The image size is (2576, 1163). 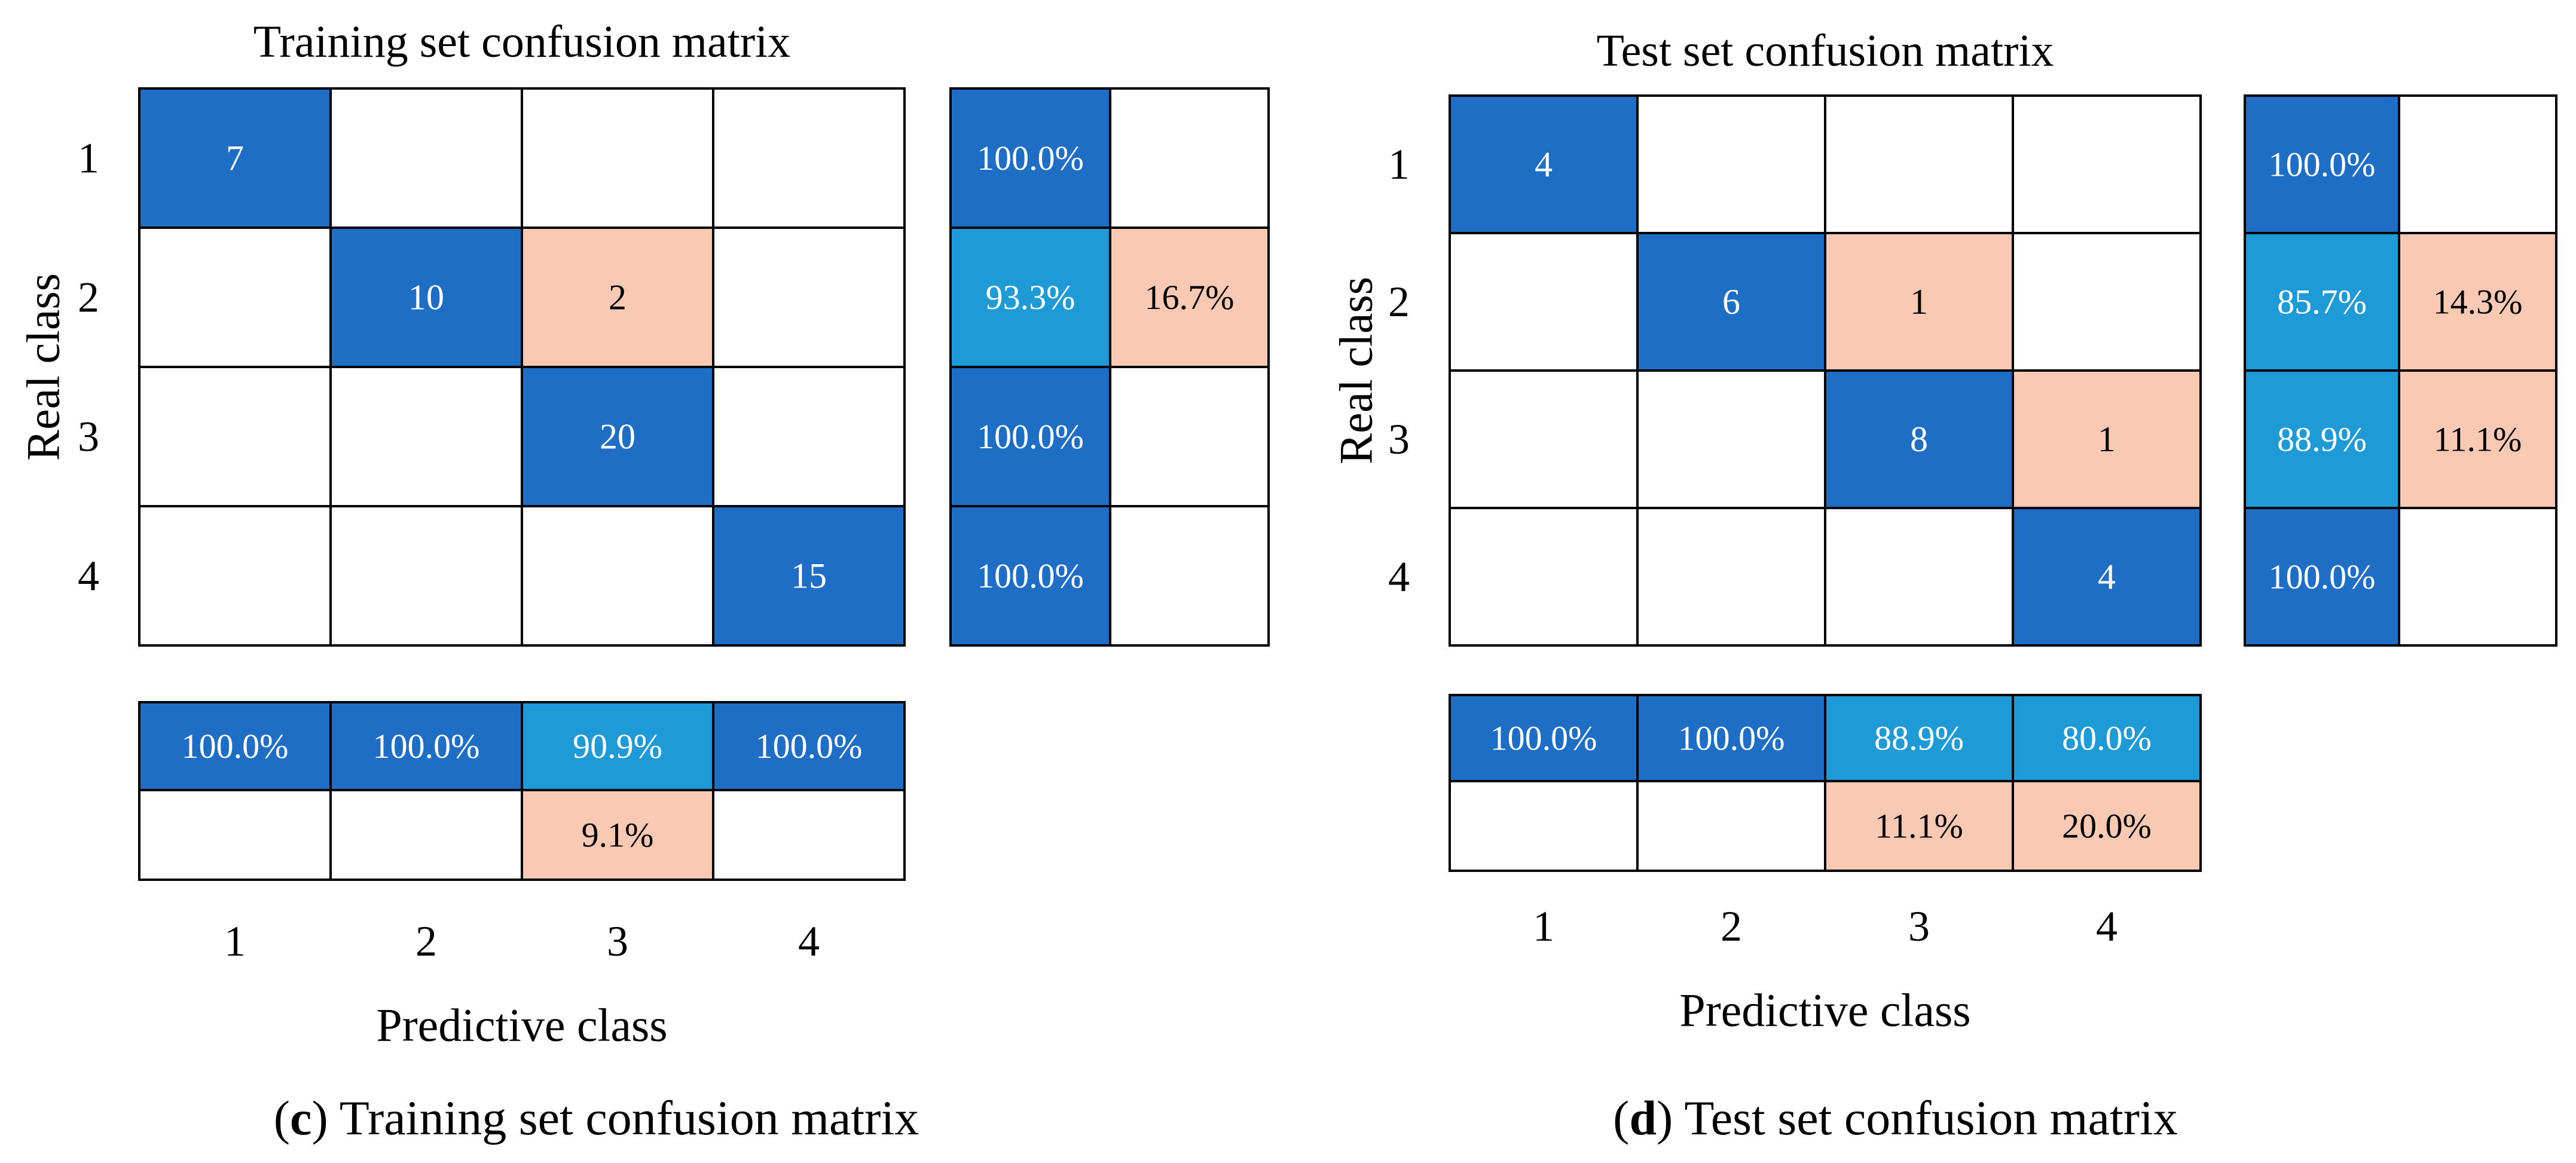 I want to click on figure-caption: (c) Training set confusion matrix, so click(x=597, y=1118).